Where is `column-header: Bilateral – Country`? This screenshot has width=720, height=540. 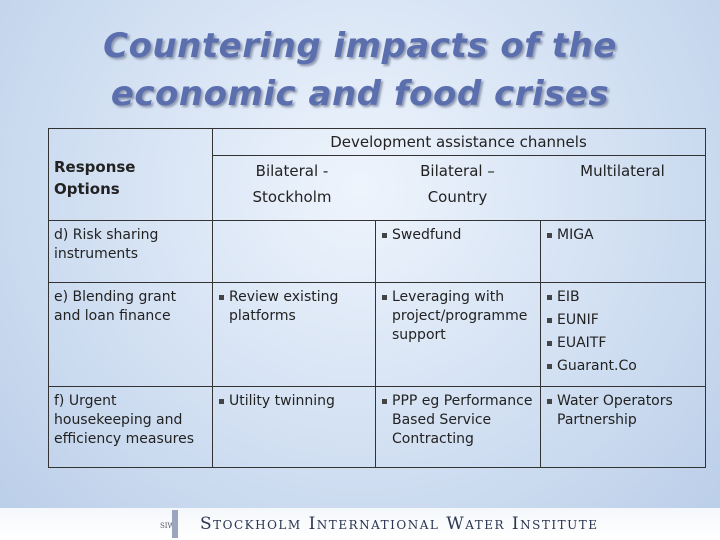
column-header: Bilateral – Country is located at coordinates (457, 184).